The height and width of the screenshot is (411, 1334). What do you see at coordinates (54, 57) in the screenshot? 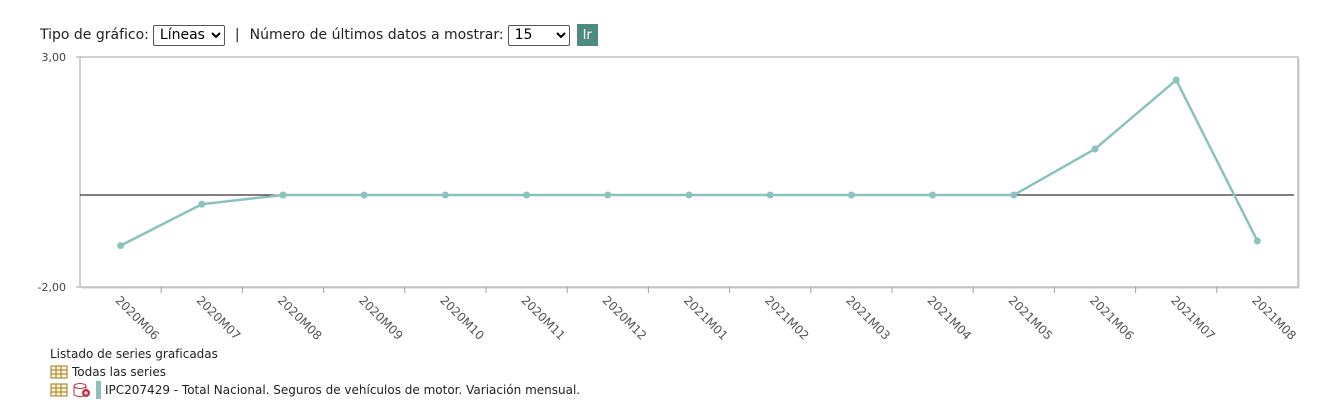
I see `y-tick-label: 3,00` at bounding box center [54, 57].